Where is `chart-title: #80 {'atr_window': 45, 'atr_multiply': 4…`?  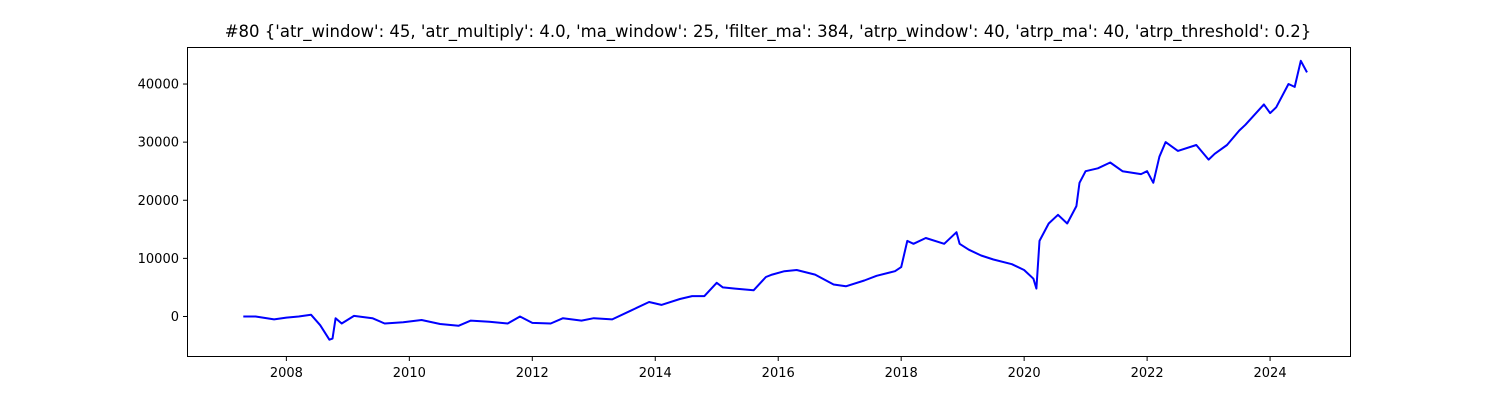
chart-title: #80 {'atr_window': 45, 'atr_multiply': 4… is located at coordinates (768, 31).